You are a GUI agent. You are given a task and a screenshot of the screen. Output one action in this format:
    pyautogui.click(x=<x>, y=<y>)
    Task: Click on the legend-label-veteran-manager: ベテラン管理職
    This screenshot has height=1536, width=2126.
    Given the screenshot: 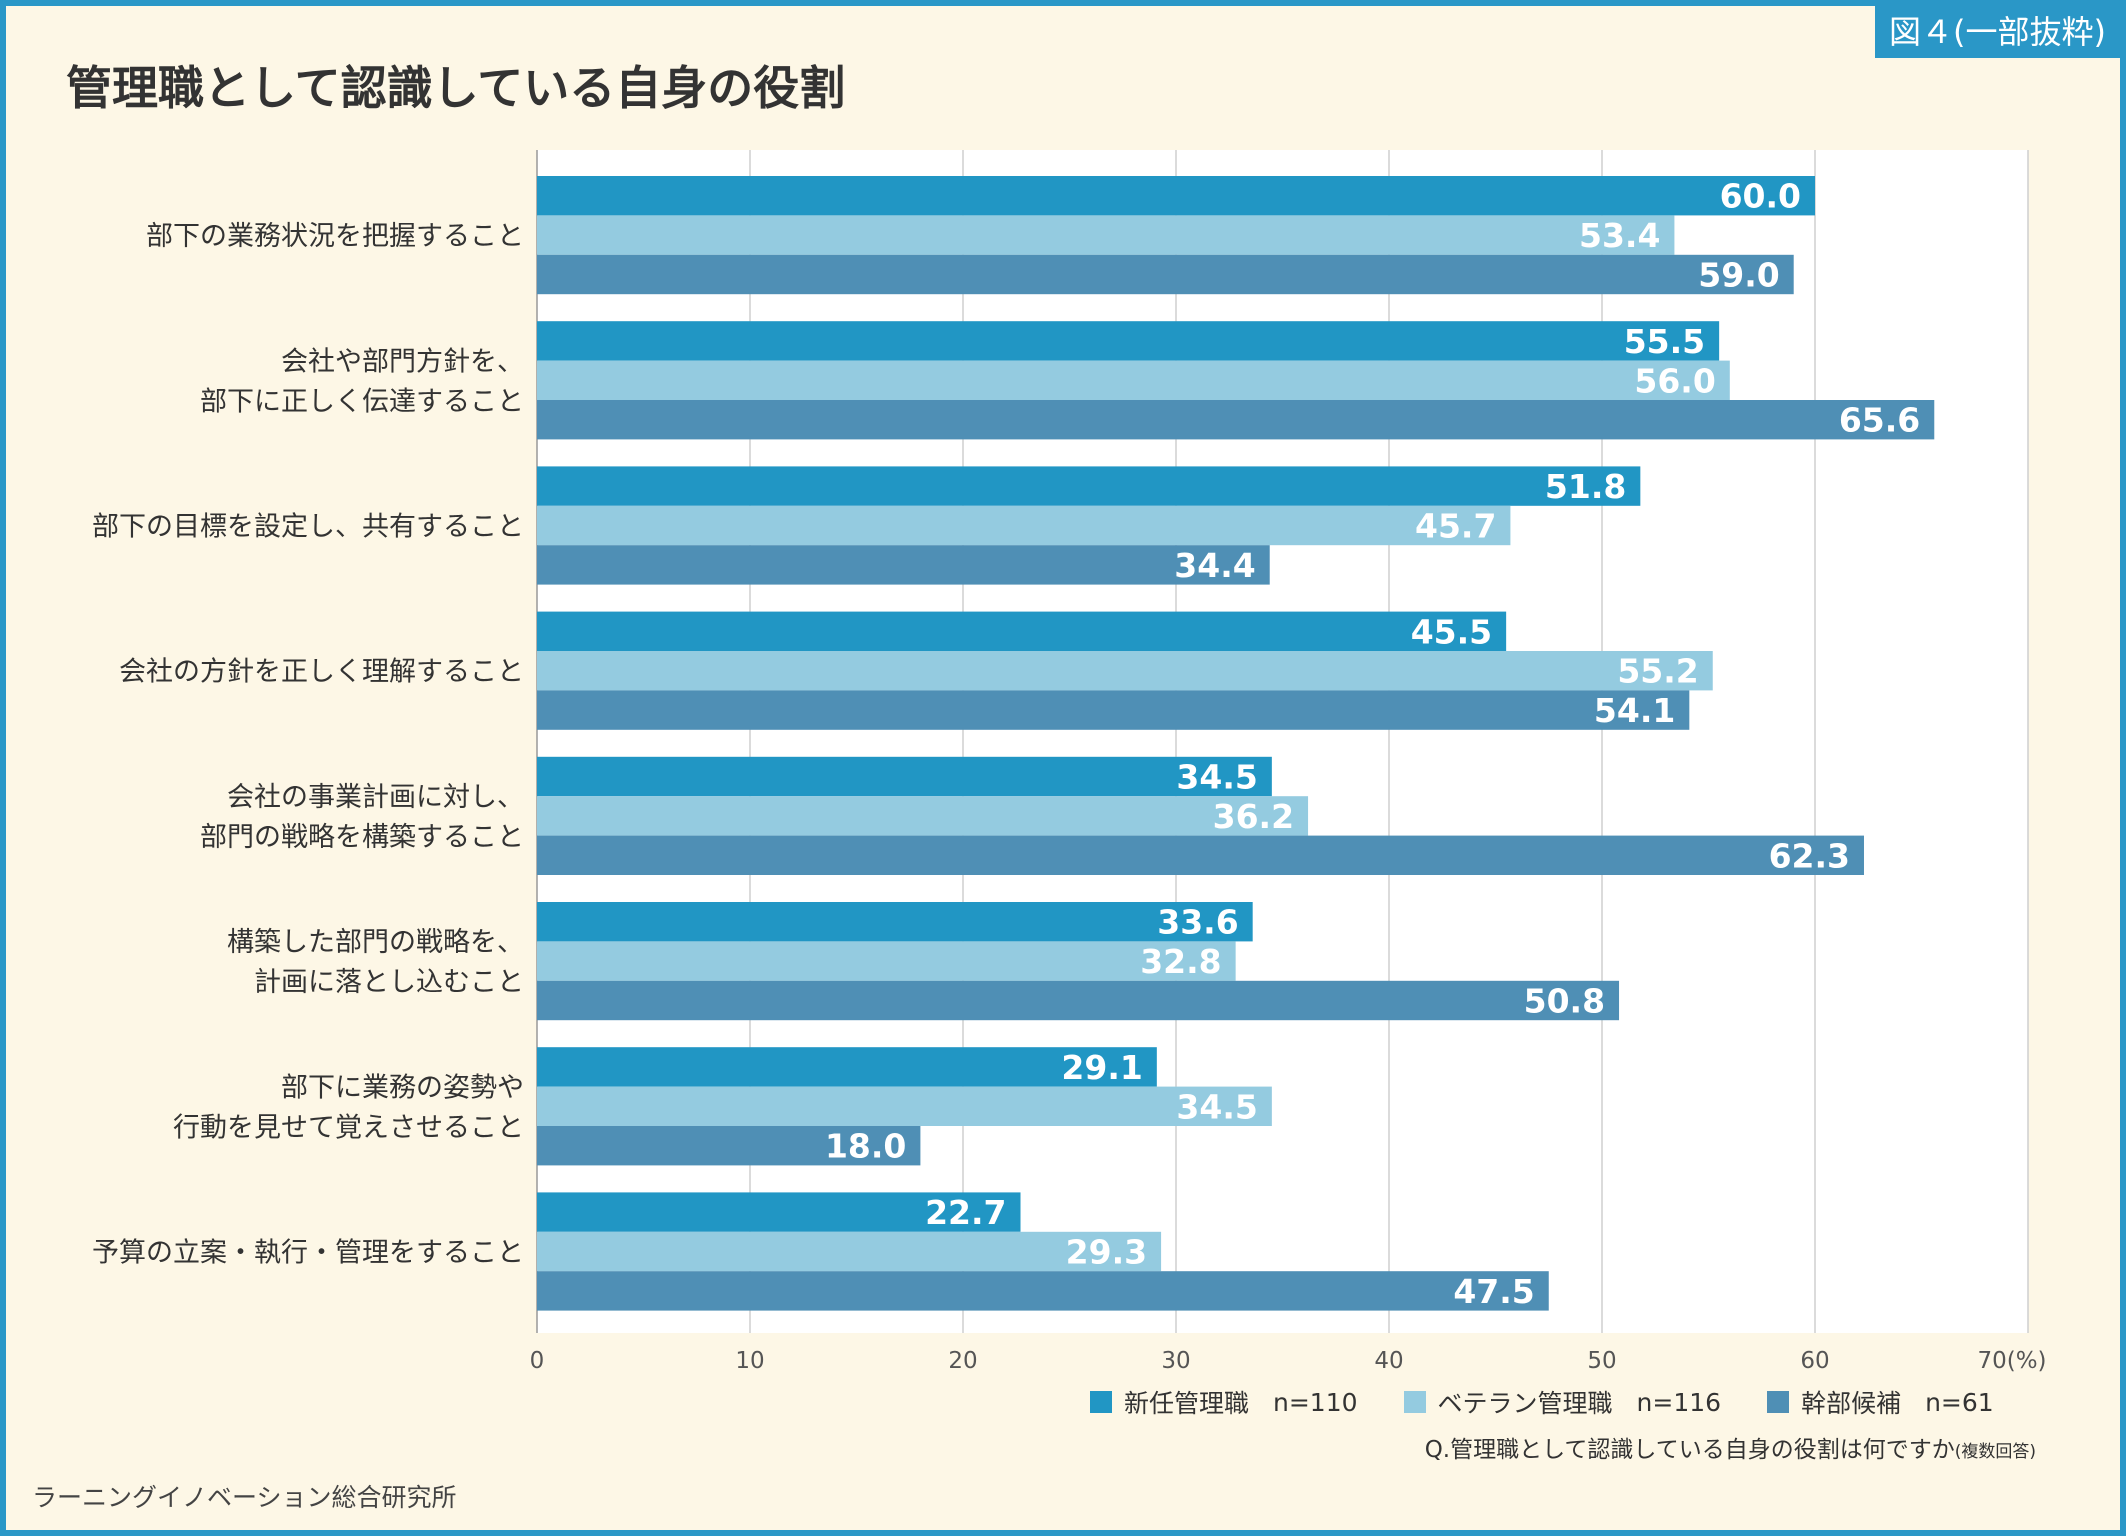 What is the action you would take?
    pyautogui.click(x=1525, y=1403)
    